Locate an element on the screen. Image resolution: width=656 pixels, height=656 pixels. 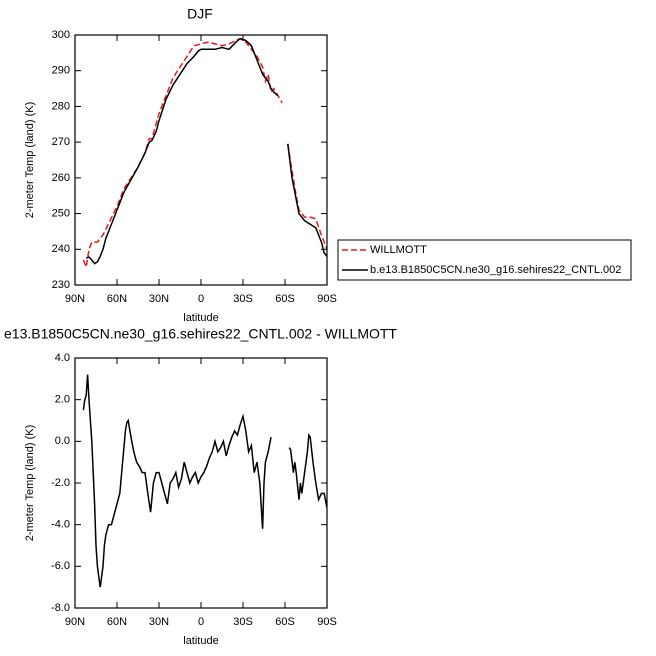
y-tick-label: 250 is located at coordinates (61, 213).